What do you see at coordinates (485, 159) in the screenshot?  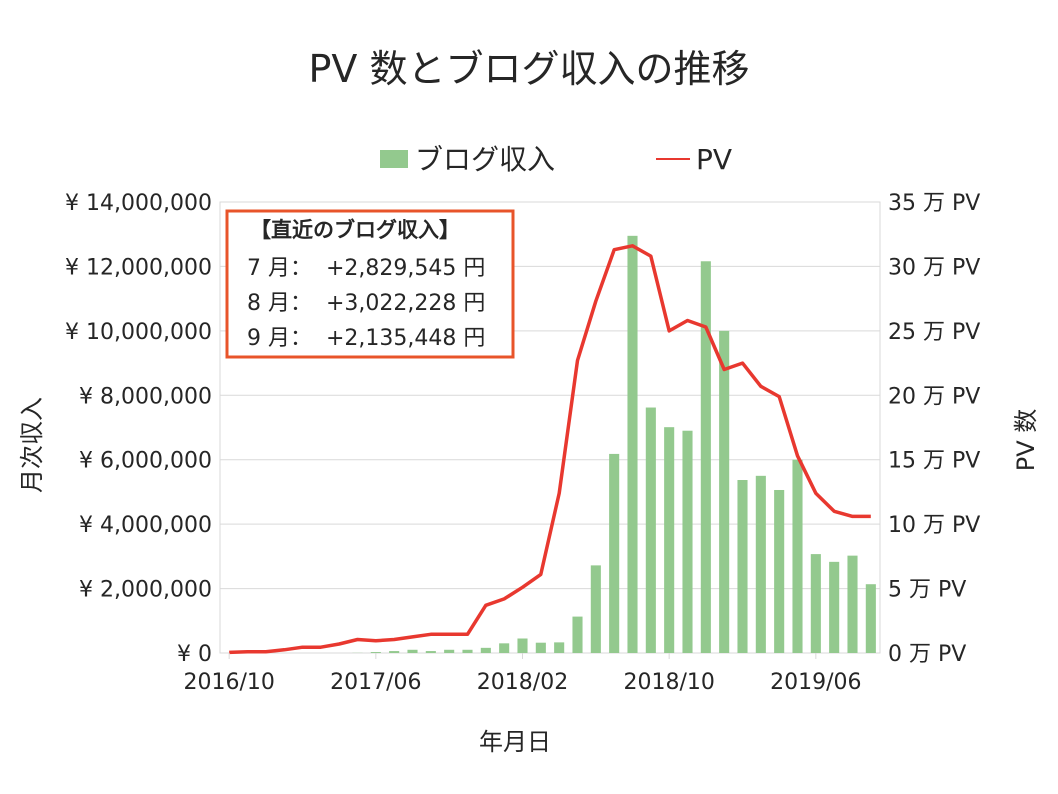 I see `legend-bar-label: ブログ収入` at bounding box center [485, 159].